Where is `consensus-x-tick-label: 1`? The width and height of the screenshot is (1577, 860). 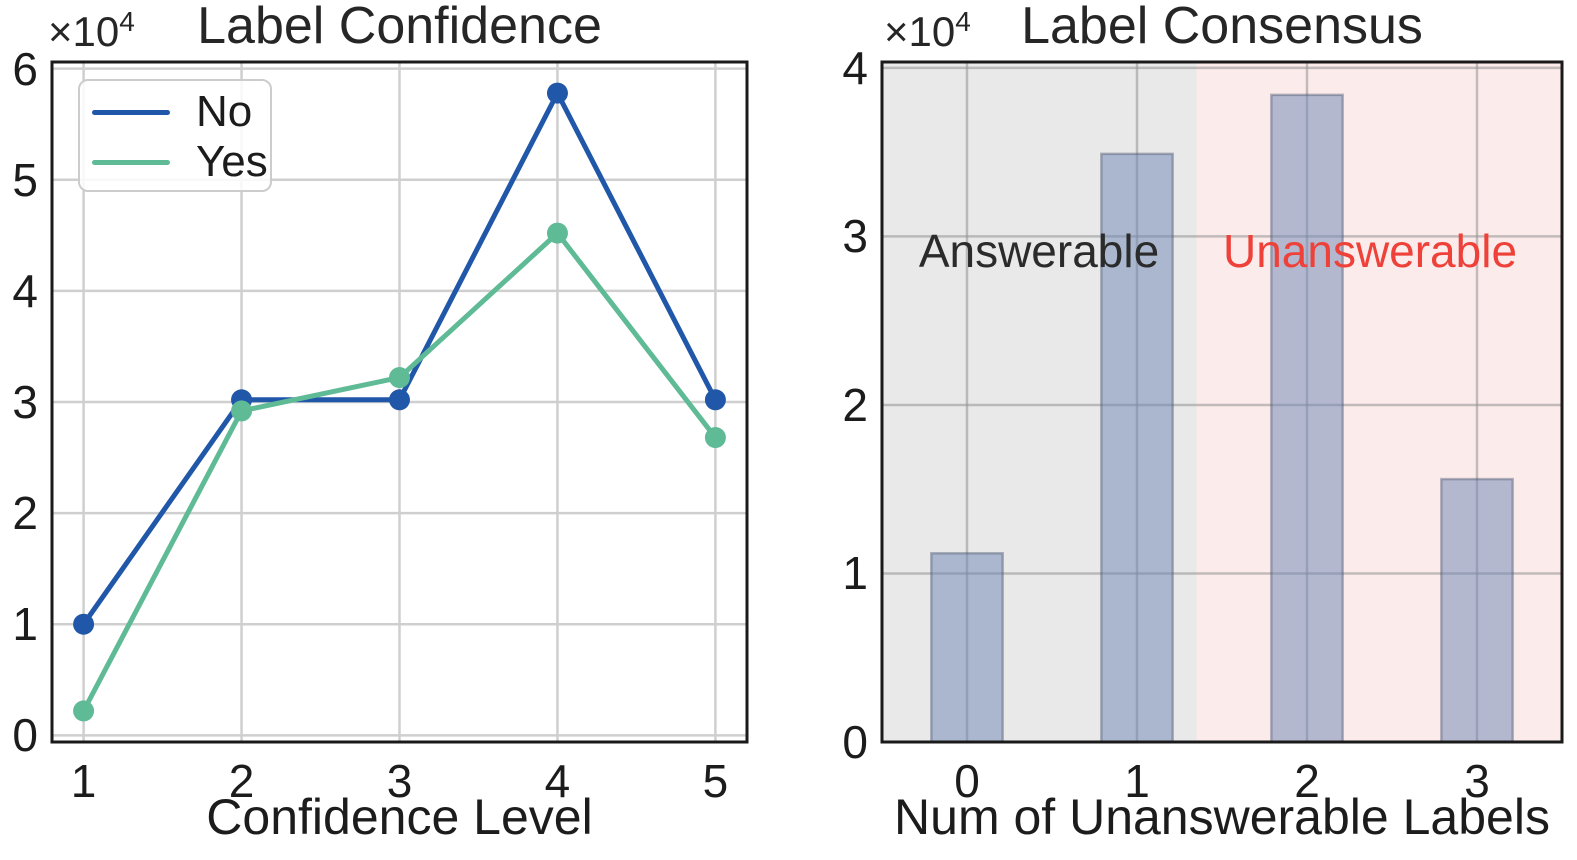 consensus-x-tick-label: 1 is located at coordinates (1137, 781).